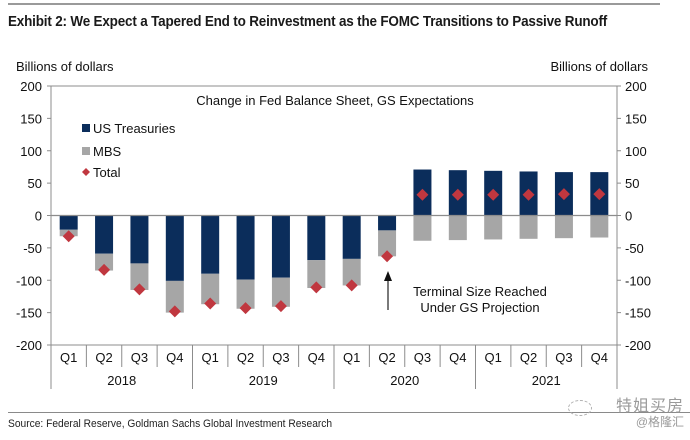 The height and width of the screenshot is (440, 690). I want to click on y-tick-label-right: 100, so click(636, 151).